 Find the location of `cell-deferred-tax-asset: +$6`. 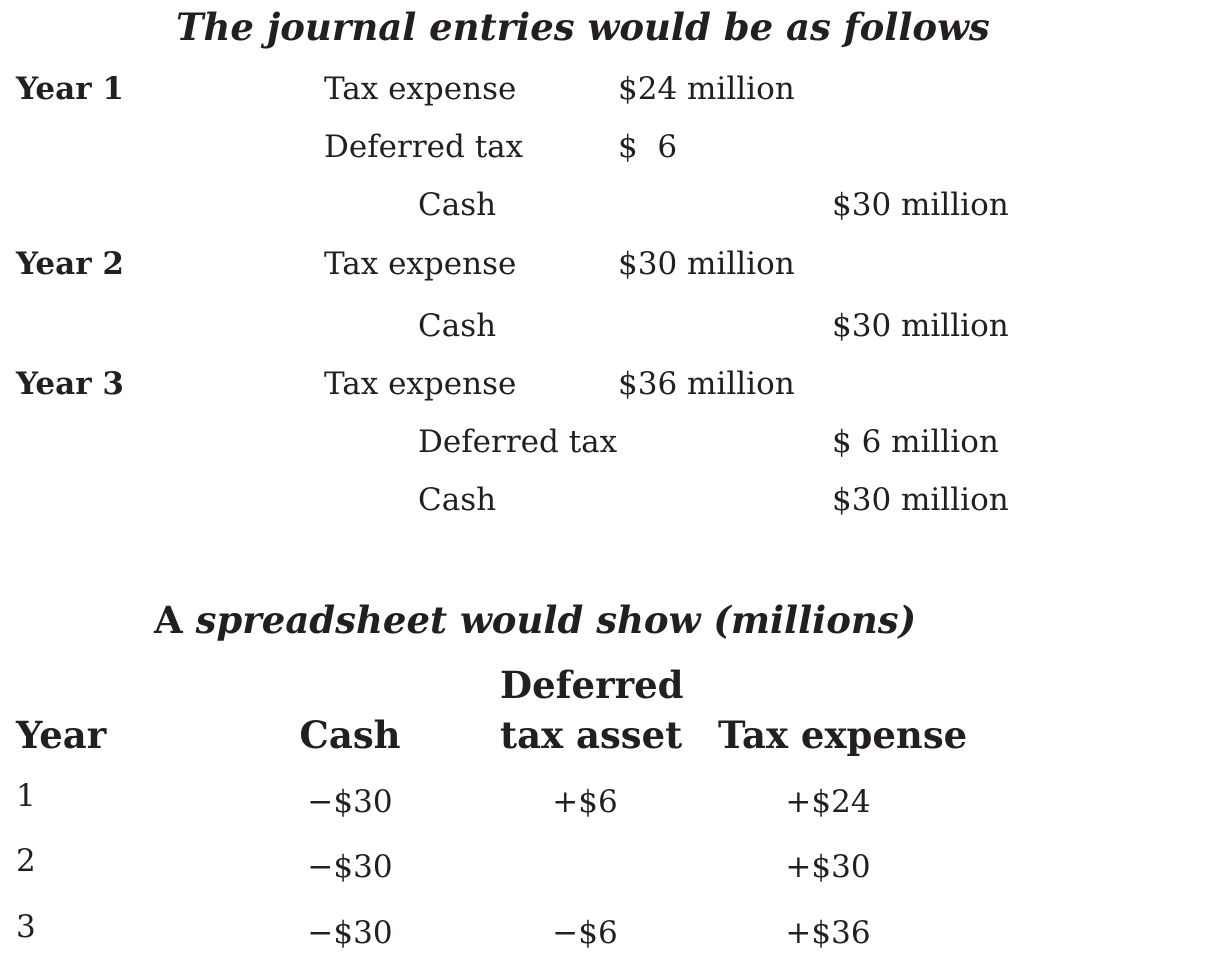

cell-deferred-tax-asset: +$6 is located at coordinates (585, 802).